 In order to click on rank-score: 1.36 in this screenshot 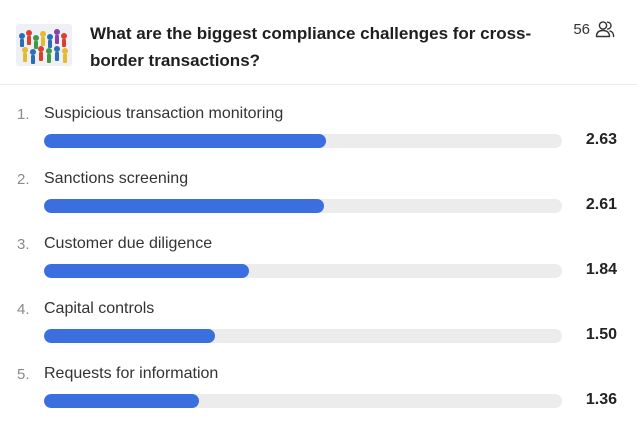, I will do `click(601, 399)`.